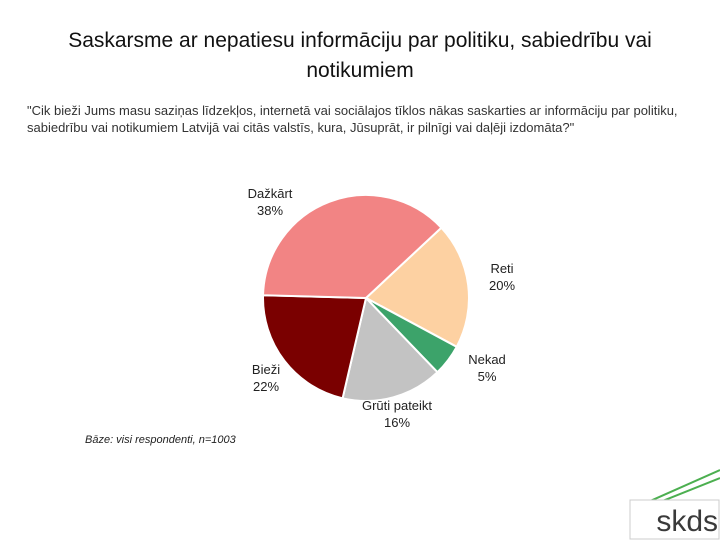 The image size is (720, 540). What do you see at coordinates (270, 210) in the screenshot?
I see `slice-value: 38%` at bounding box center [270, 210].